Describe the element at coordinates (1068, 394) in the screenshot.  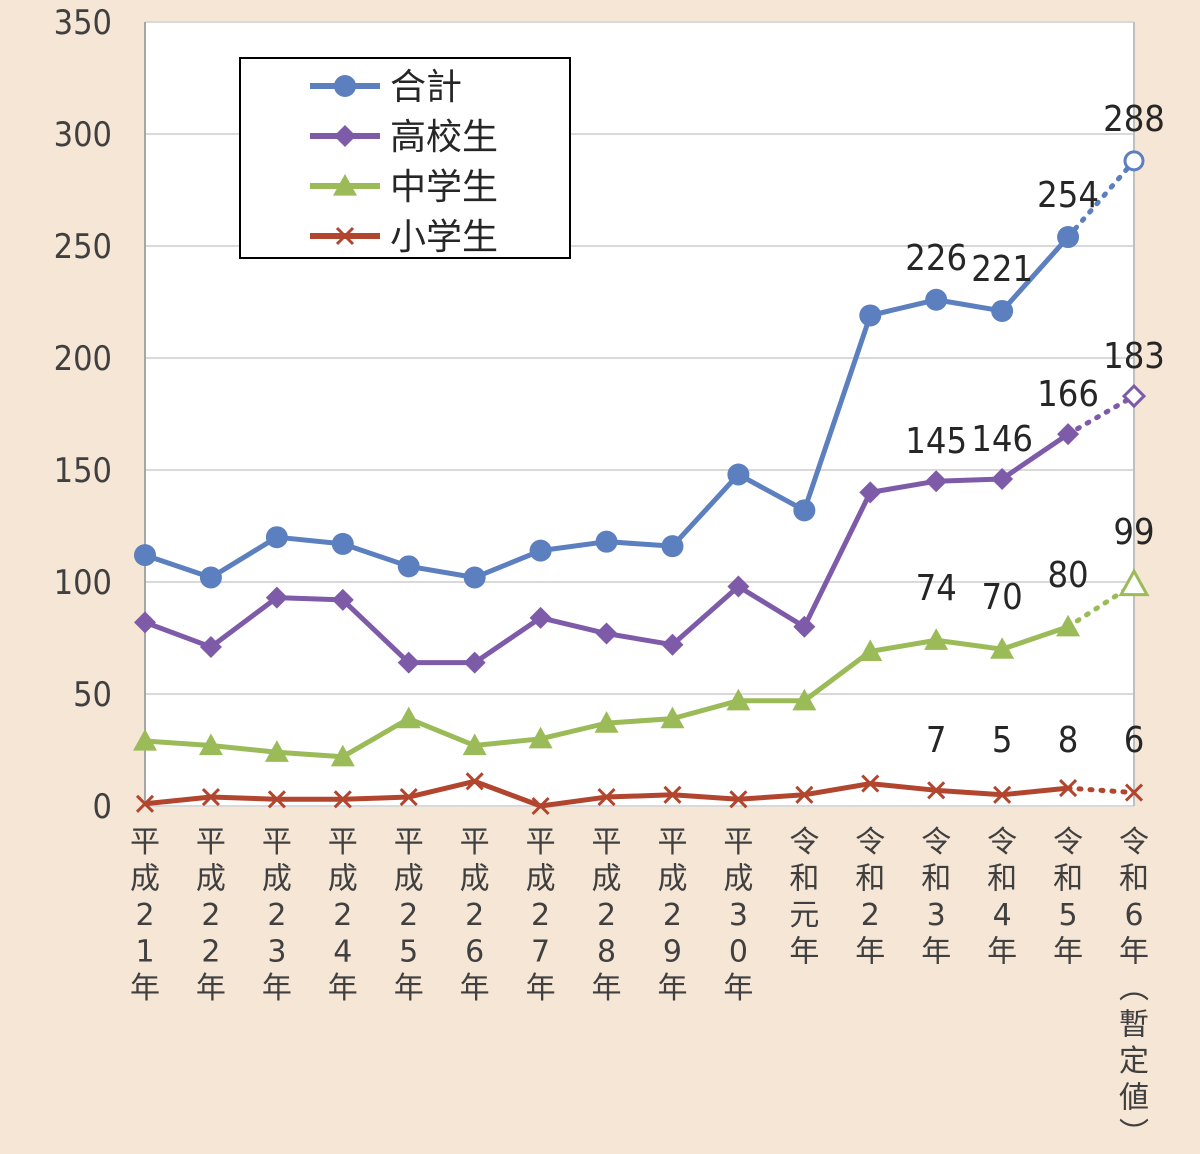
I see `data-label: 166` at that location.